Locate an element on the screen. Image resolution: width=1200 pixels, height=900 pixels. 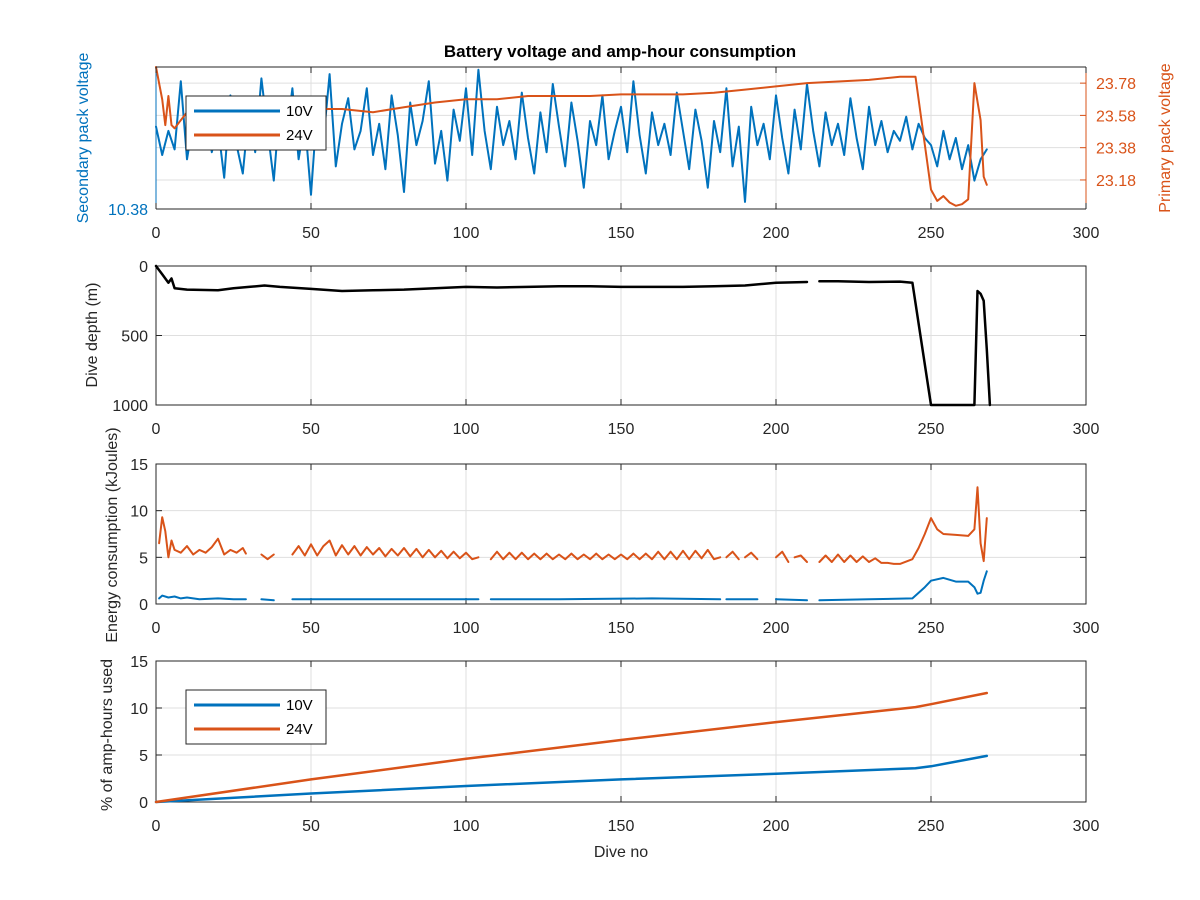
energy-ylabel: Energy consumption (kJoules) is located at coordinates (112, 534).